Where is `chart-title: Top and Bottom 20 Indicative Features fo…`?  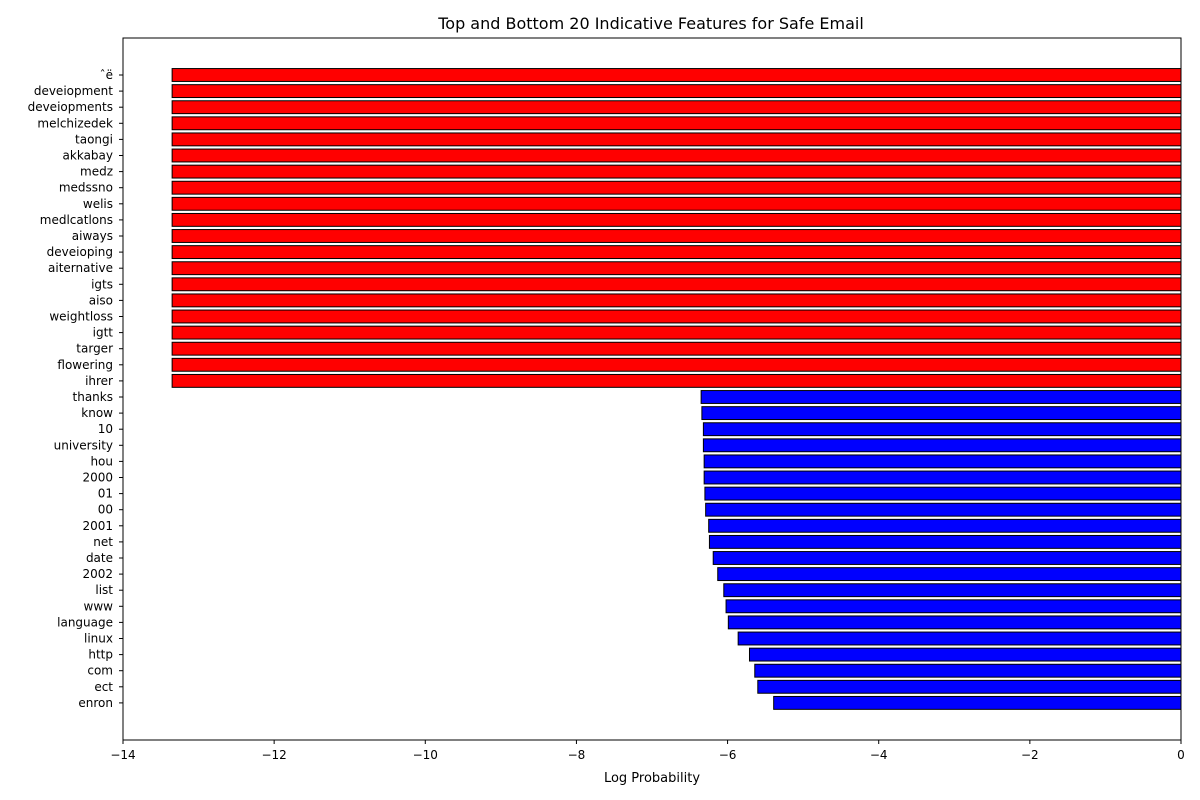
chart-title: Top and Bottom 20 Indicative Features fo… is located at coordinates (650, 23).